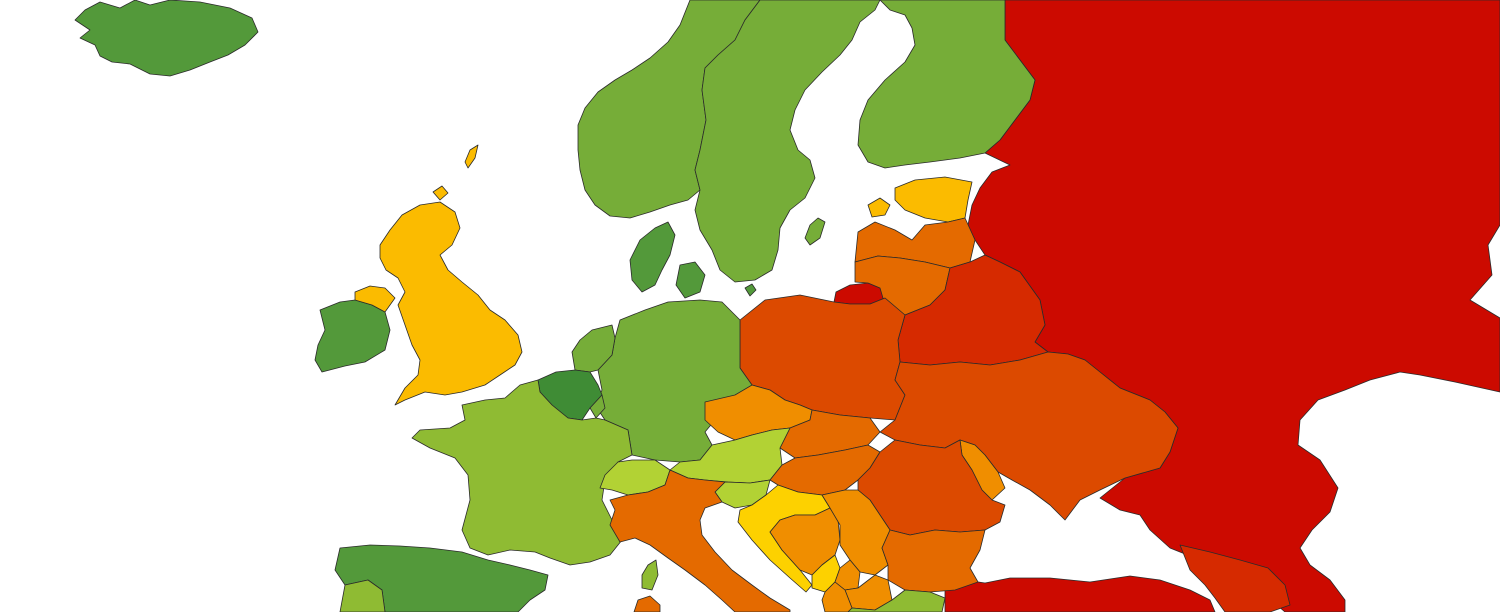 Image resolution: width=1500 pixels, height=612 pixels. Describe the element at coordinates (440, 193) in the screenshot. I see `region-orkney` at that location.